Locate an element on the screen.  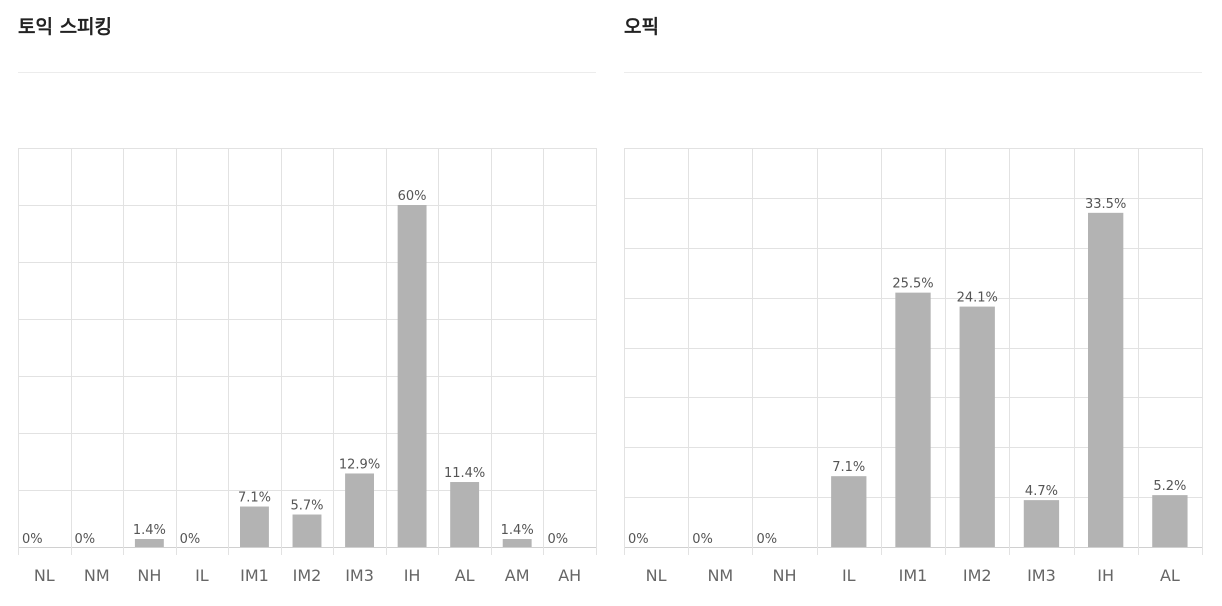
value-label-il: 7.1% is located at coordinates (848, 467).